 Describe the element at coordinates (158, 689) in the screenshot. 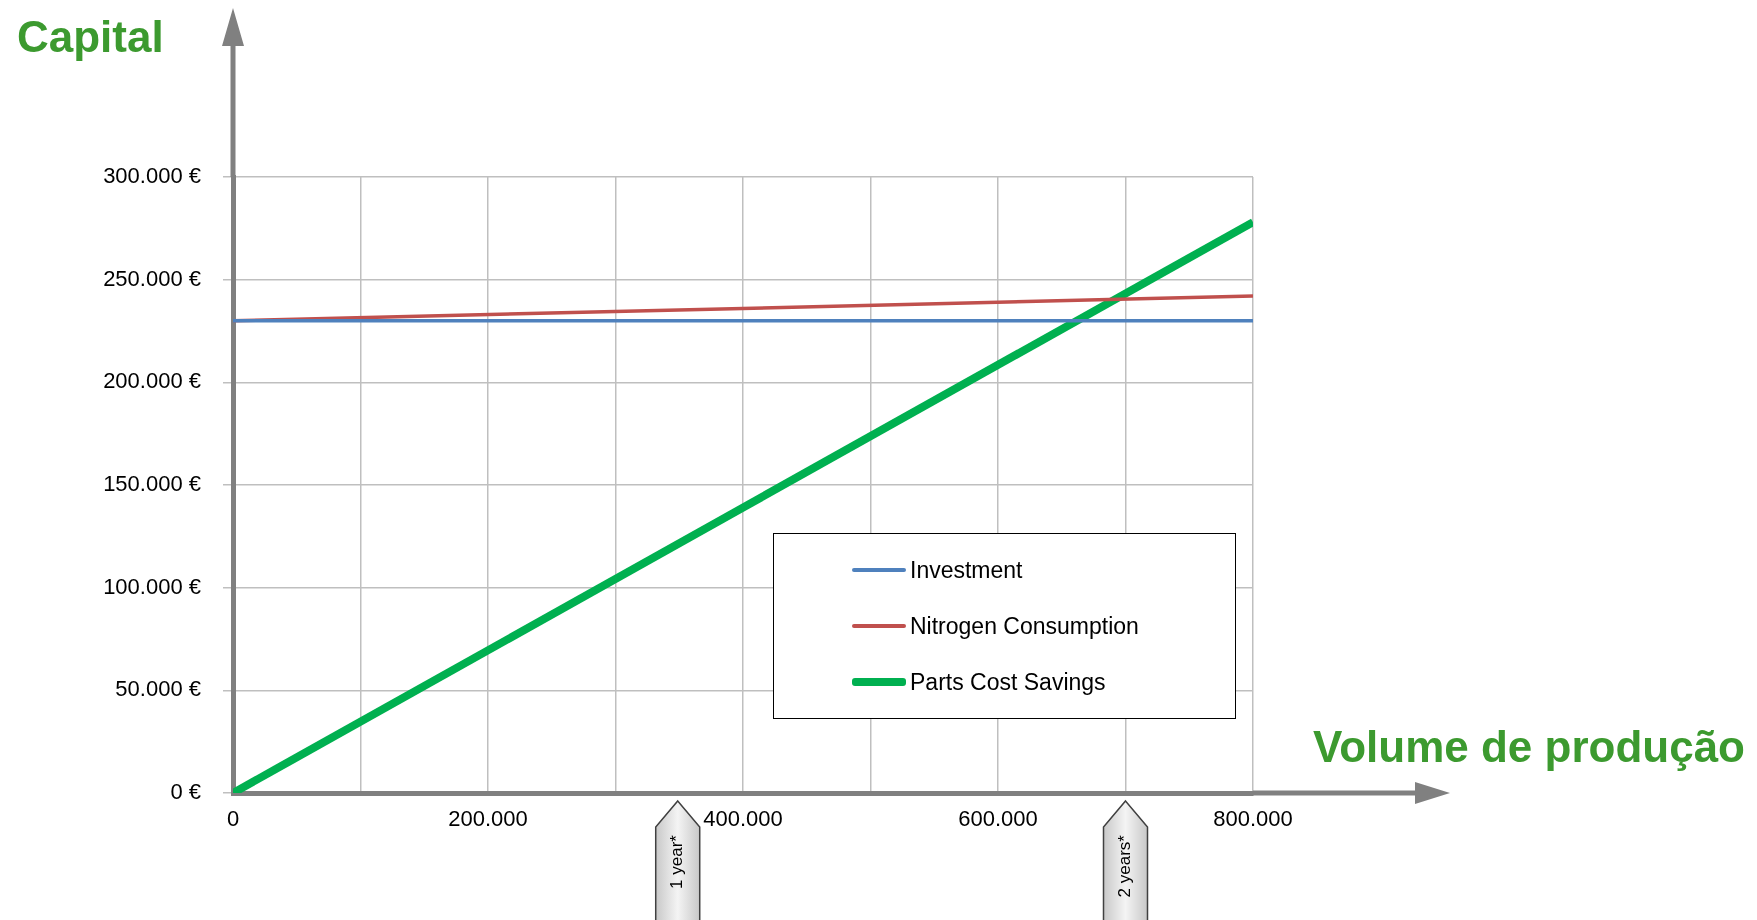

I see `y-tick-label: 50.000 €` at that location.